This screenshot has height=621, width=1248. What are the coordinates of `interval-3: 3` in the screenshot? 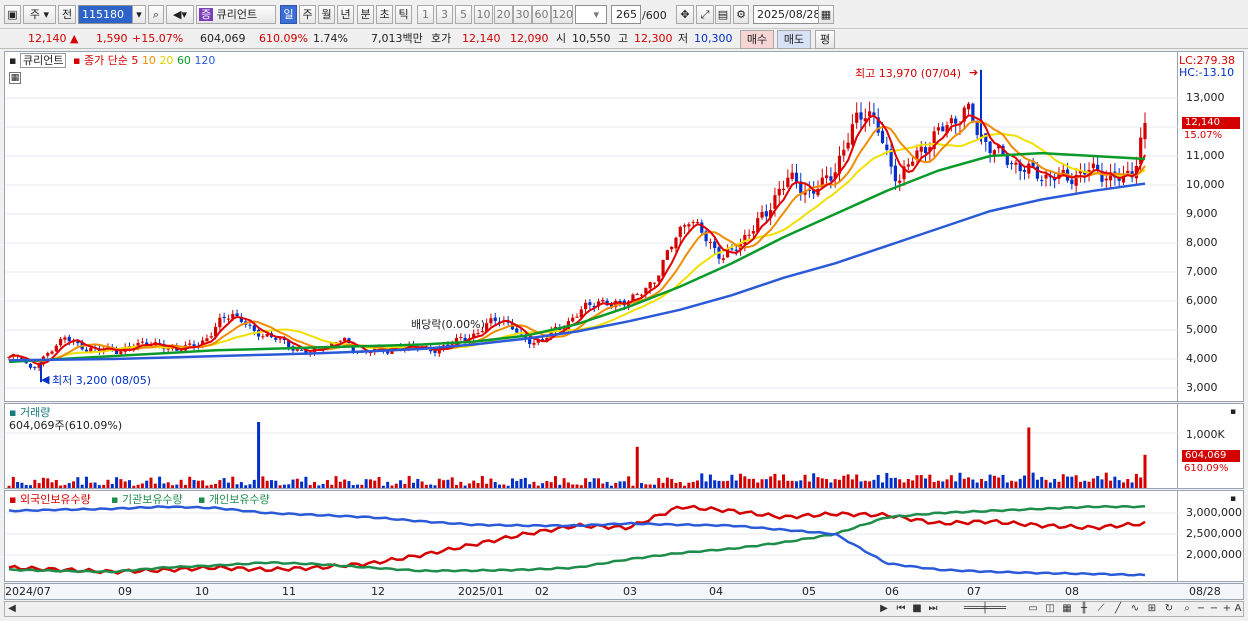 It's located at (444, 14).